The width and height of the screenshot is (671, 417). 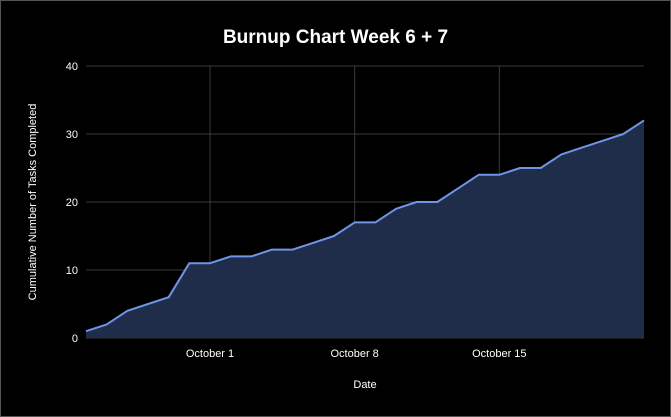 What do you see at coordinates (75, 339) in the screenshot?
I see `y-tick-label: 0` at bounding box center [75, 339].